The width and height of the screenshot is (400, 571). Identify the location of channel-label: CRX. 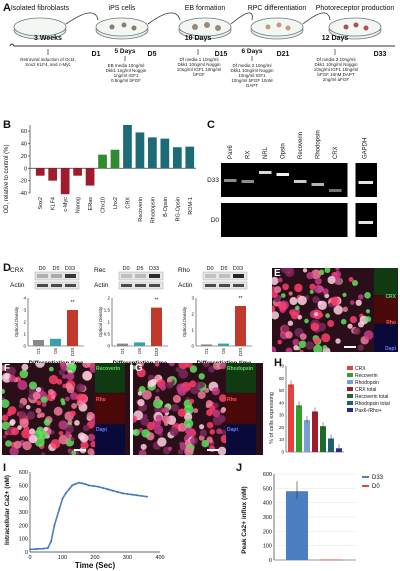
(390, 297).